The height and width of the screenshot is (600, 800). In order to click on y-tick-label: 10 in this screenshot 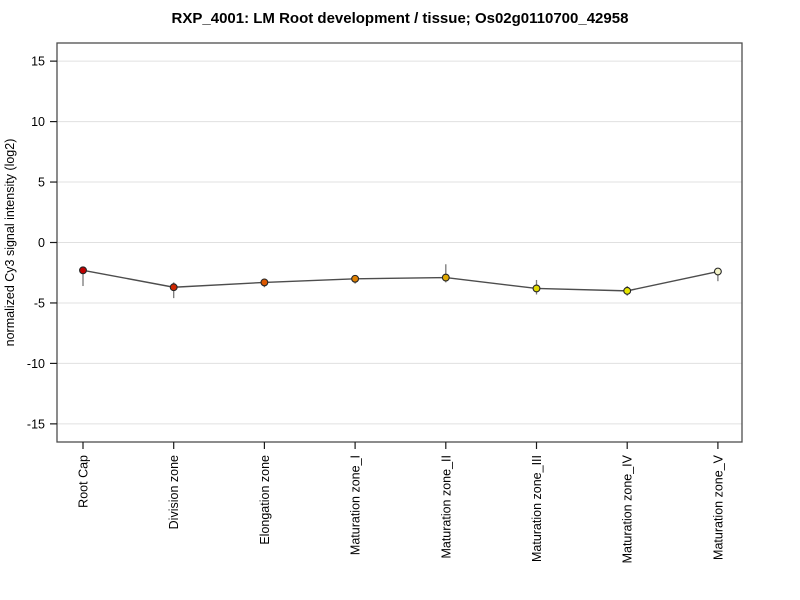, I will do `click(38, 122)`.